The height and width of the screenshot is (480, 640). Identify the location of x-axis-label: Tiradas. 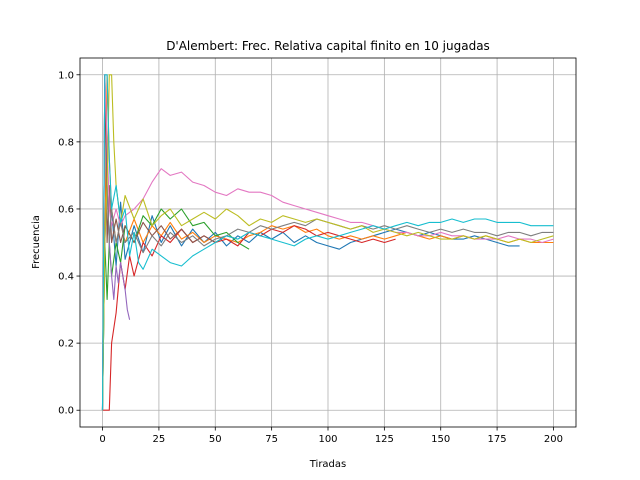
(328, 464).